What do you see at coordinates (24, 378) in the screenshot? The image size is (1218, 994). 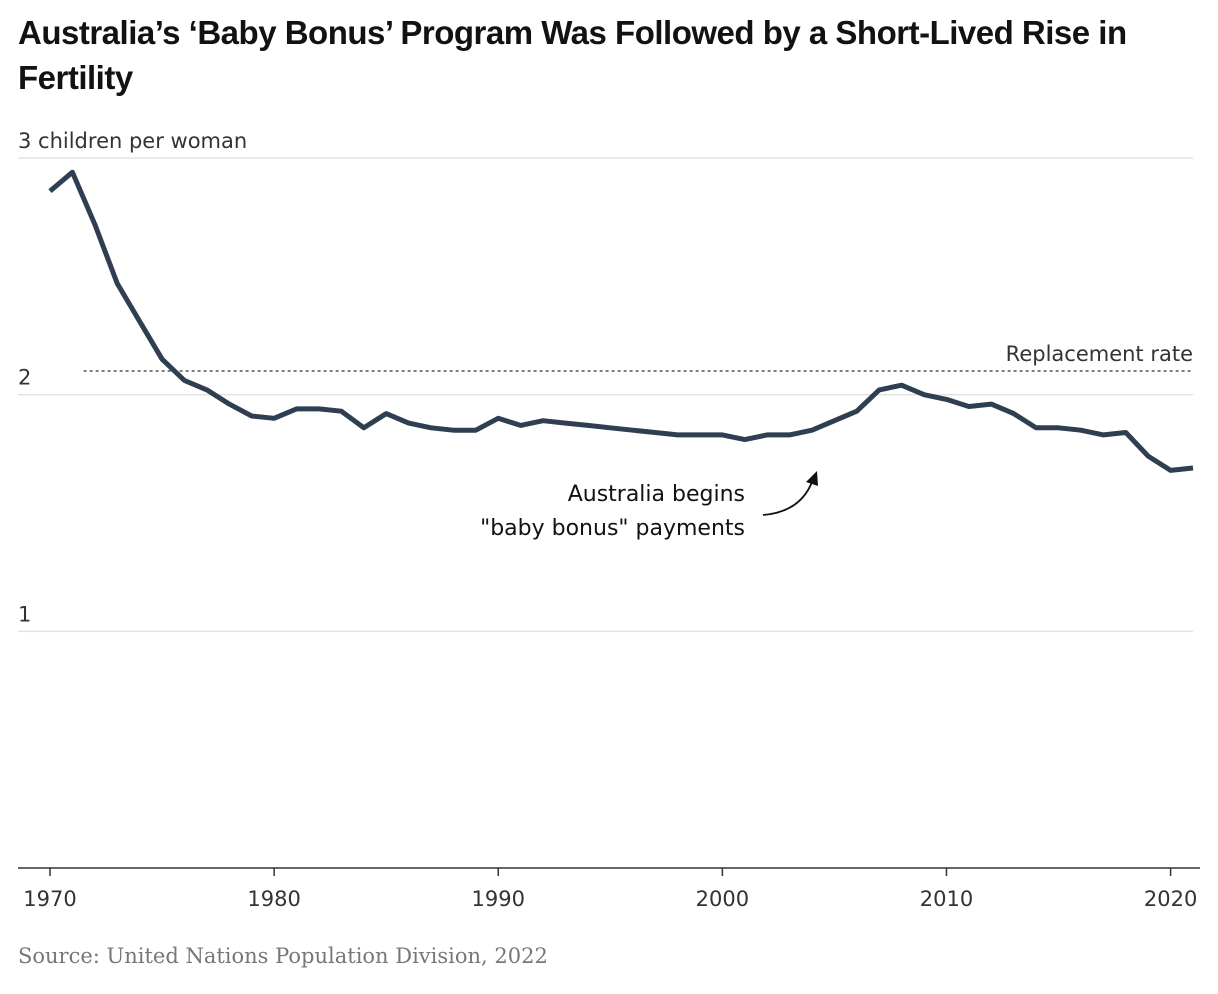 I see `y-tick-label-2: 2` at bounding box center [24, 378].